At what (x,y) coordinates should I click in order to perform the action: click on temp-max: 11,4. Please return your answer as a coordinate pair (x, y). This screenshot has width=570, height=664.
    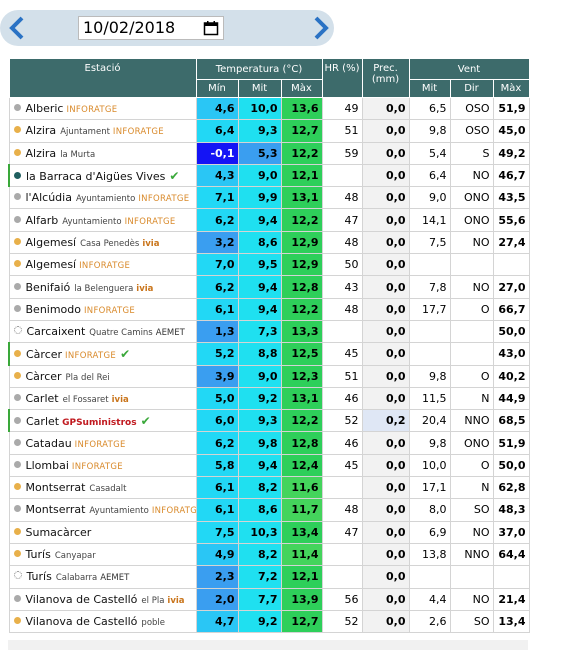
    Looking at the image, I should click on (301, 554).